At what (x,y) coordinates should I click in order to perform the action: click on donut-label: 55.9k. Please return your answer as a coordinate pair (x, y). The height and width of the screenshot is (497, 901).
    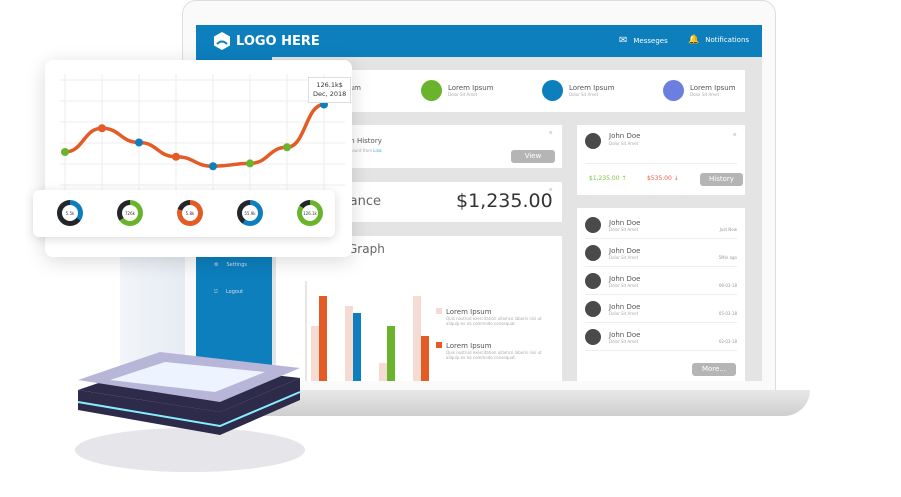
    Looking at the image, I should click on (250, 213).